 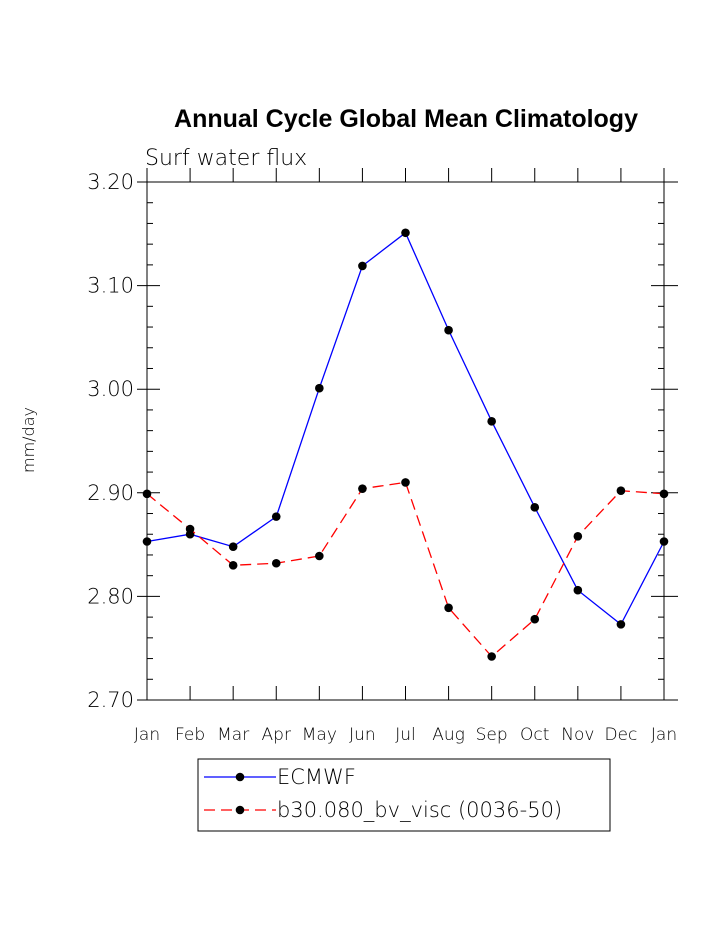 I want to click on chart-subtitle: Surf water flux, so click(x=226, y=158).